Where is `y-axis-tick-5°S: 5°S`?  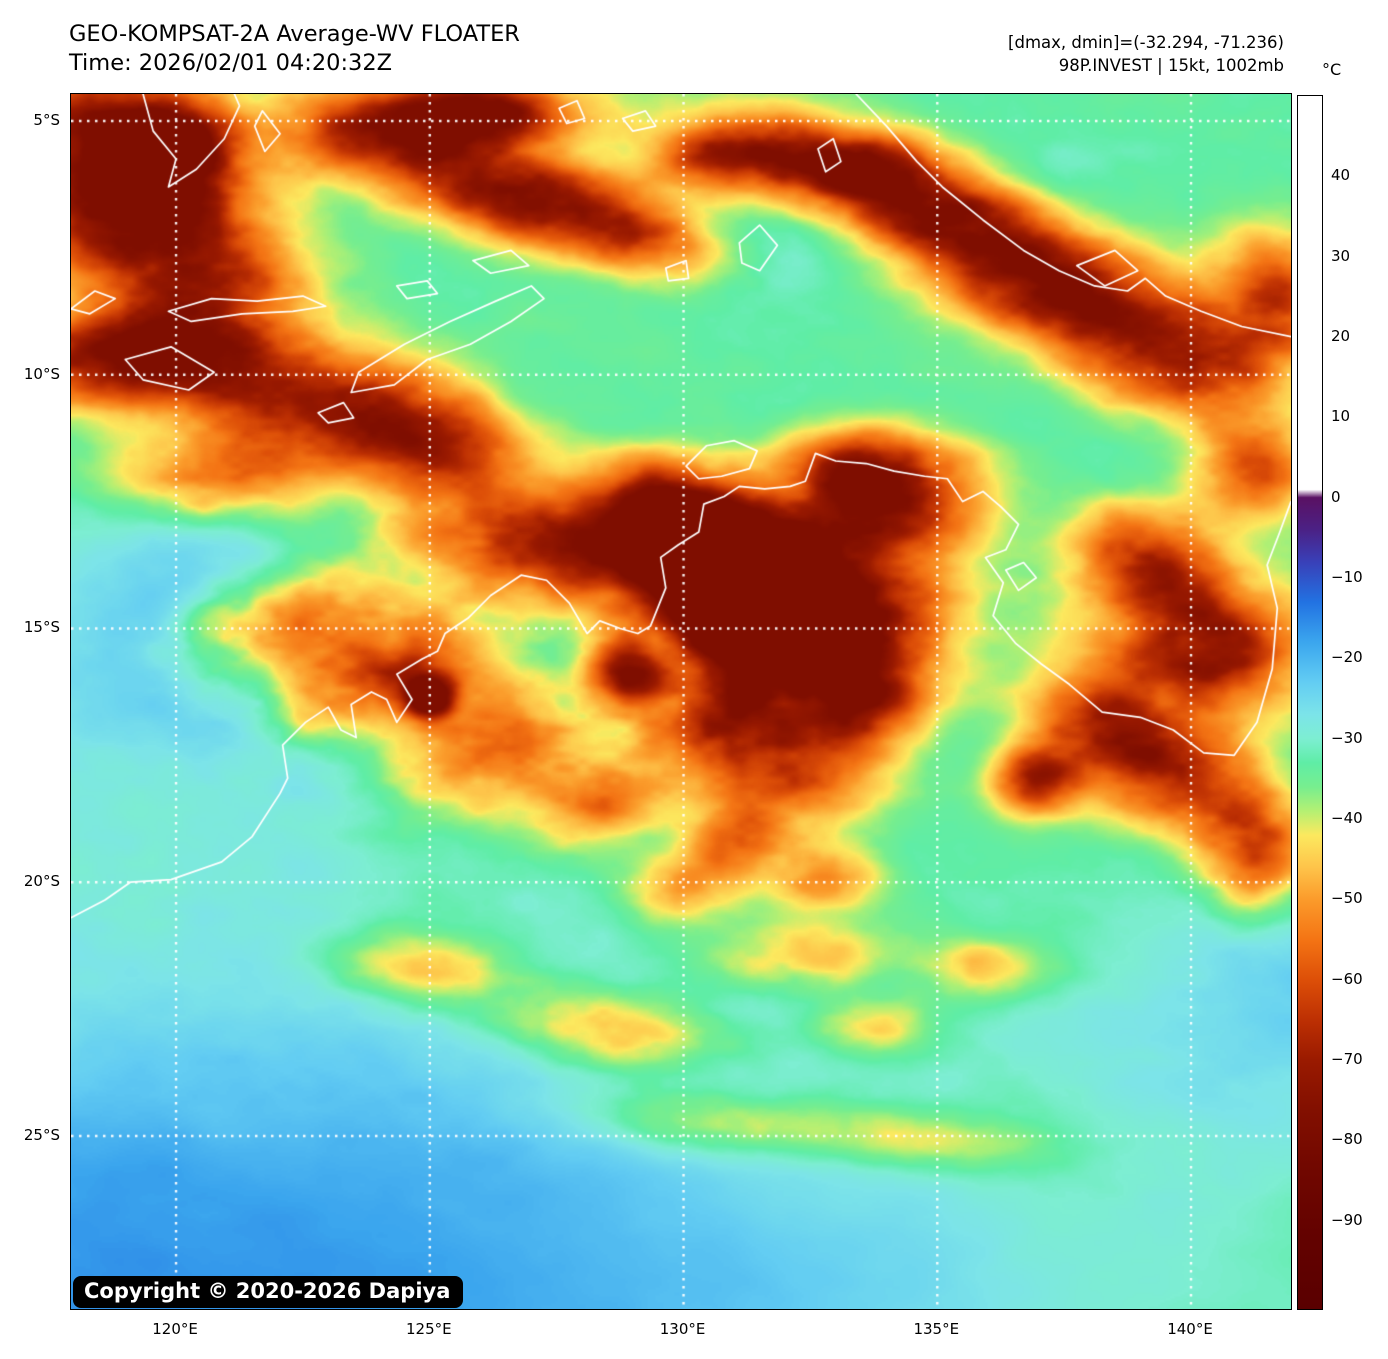
y-axis-tick-5°S: 5°S is located at coordinates (46, 119).